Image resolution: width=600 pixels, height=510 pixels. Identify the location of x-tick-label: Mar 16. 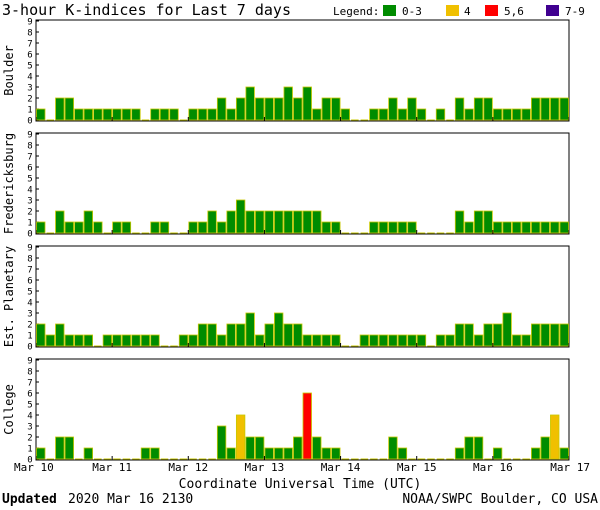
(493, 467).